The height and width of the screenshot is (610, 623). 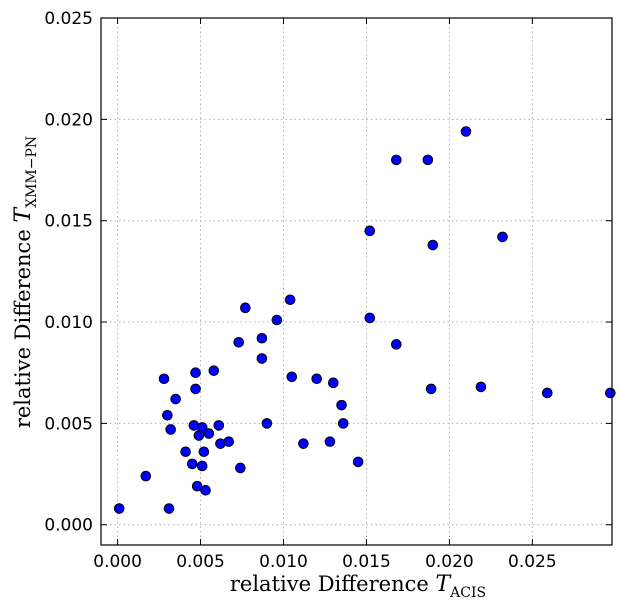 What do you see at coordinates (117, 562) in the screenshot?
I see `x-tick-label: 0.000` at bounding box center [117, 562].